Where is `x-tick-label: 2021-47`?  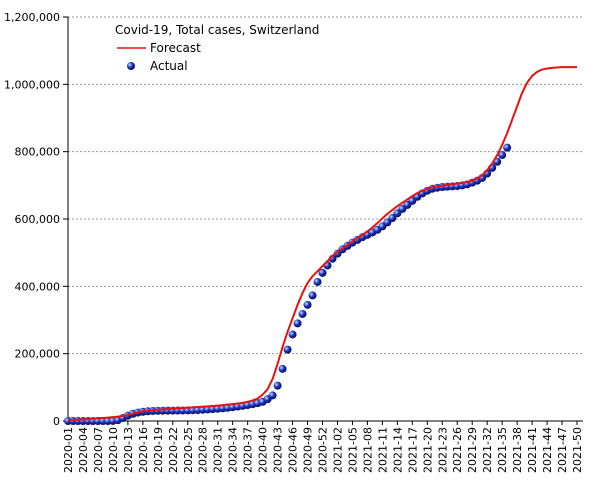 x-tick-label: 2021-47 is located at coordinates (562, 450).